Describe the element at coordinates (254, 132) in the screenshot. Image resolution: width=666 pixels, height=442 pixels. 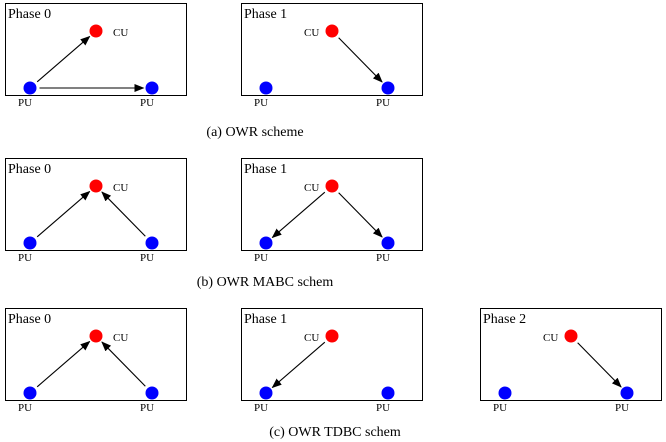
I see `scheme-caption: (a) OWR scheme` at that location.